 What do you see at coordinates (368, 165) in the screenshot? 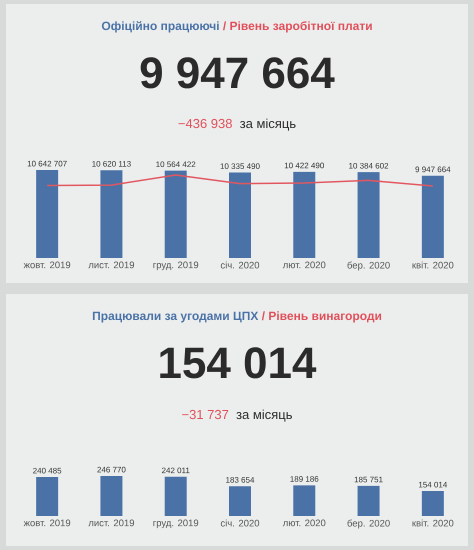
I see `data-label: 10 384 602` at bounding box center [368, 165].